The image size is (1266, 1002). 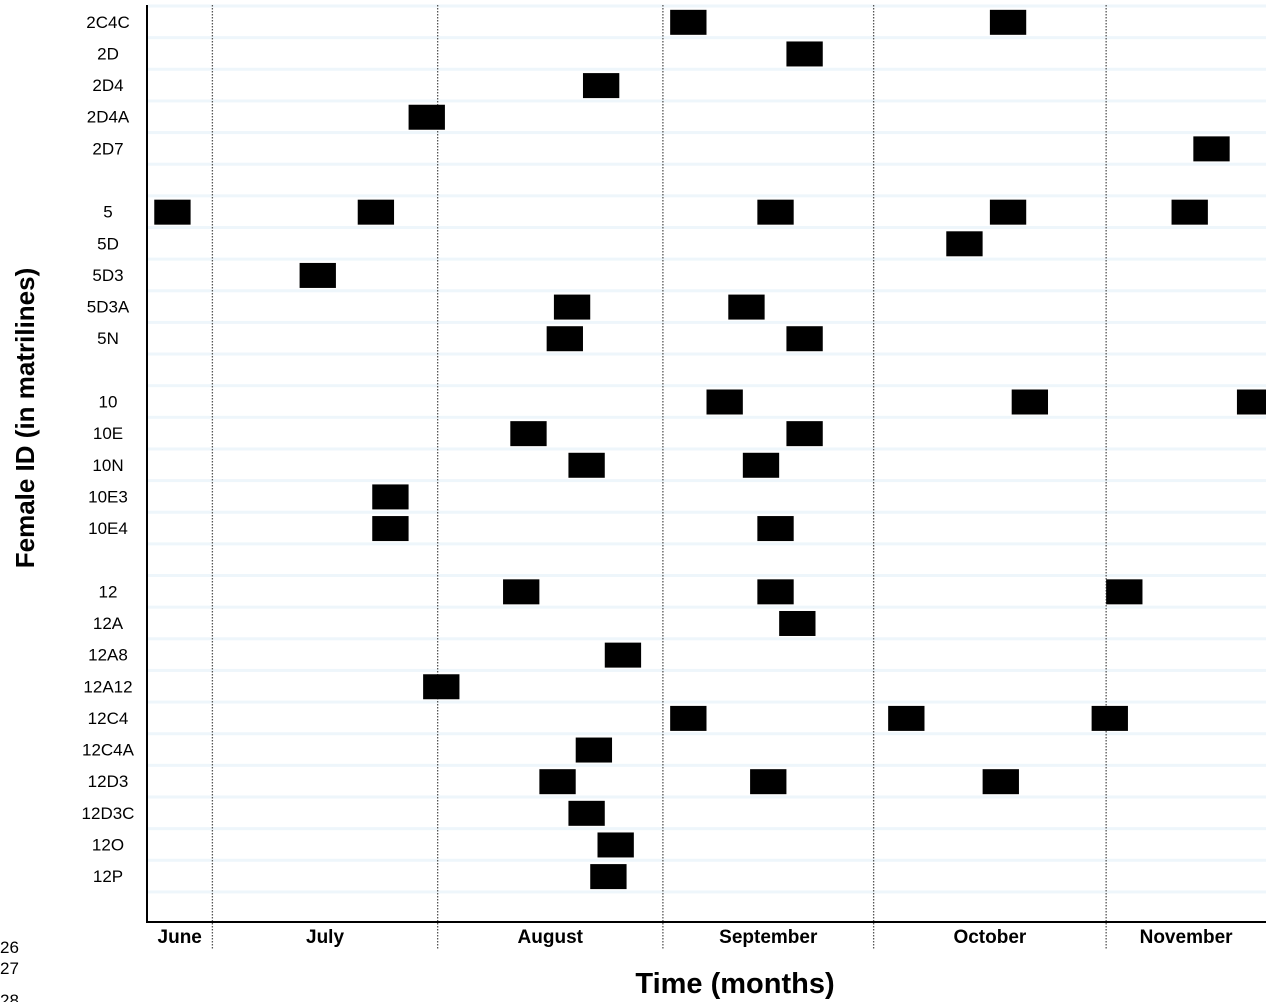 I want to click on row-label: 10E3, so click(x=108, y=496).